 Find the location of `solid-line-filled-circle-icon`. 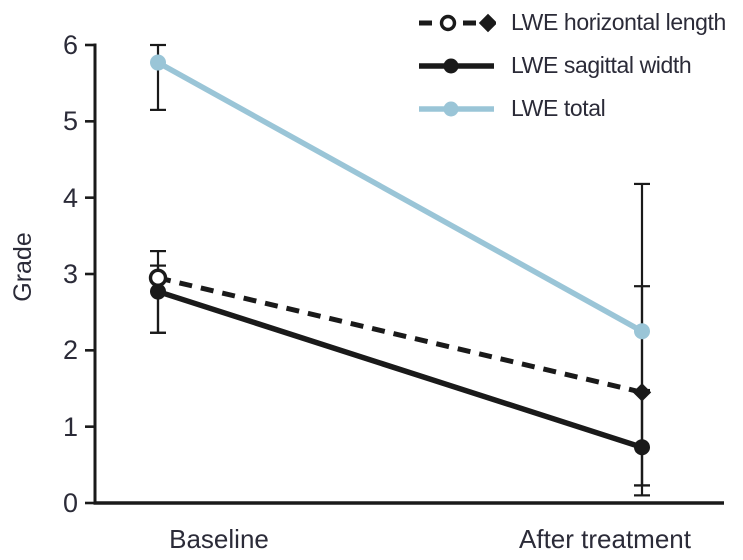

solid-line-filled-circle-icon is located at coordinates (456, 65).